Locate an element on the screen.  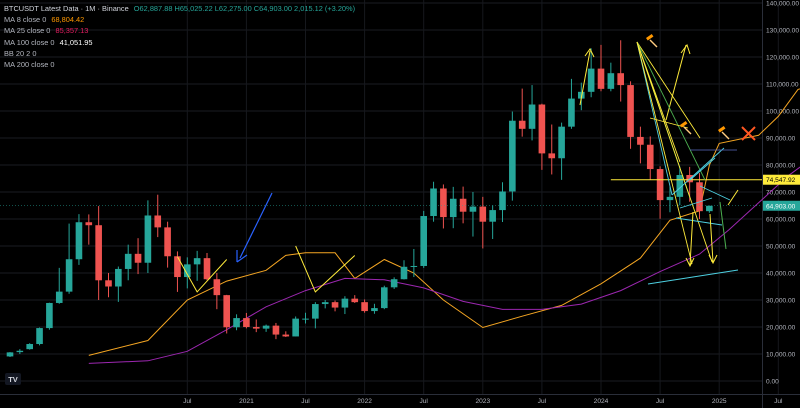
last-price-tag is located at coordinates (781, 205).